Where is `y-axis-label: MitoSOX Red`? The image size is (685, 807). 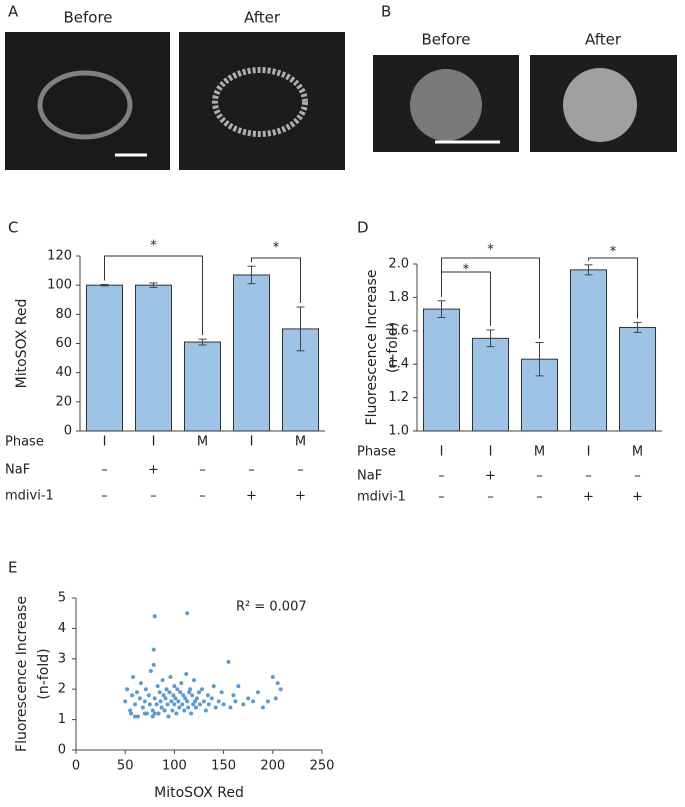
y-axis-label: MitoSOX Red is located at coordinates (22, 344).